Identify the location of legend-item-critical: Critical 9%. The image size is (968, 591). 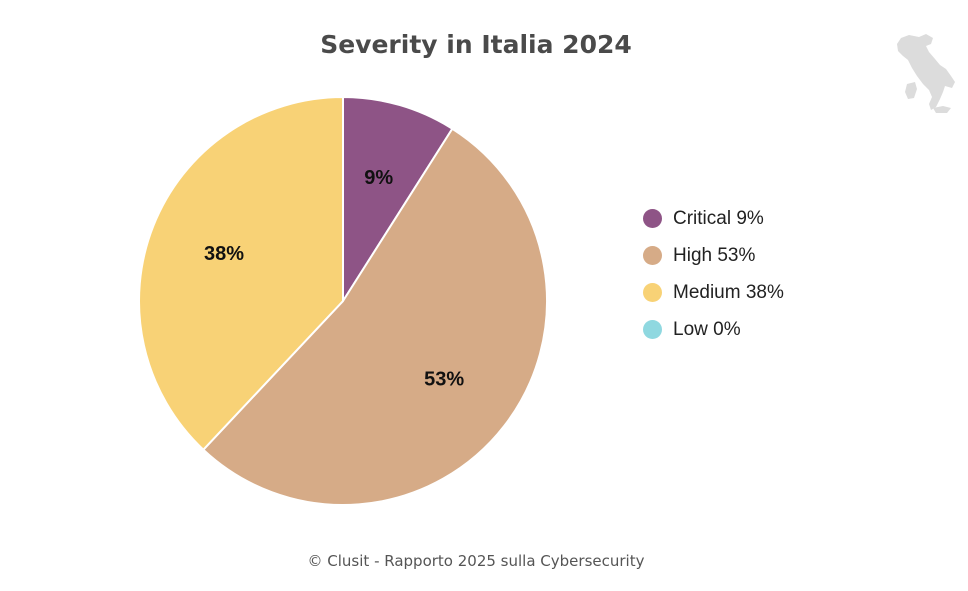
(713, 218).